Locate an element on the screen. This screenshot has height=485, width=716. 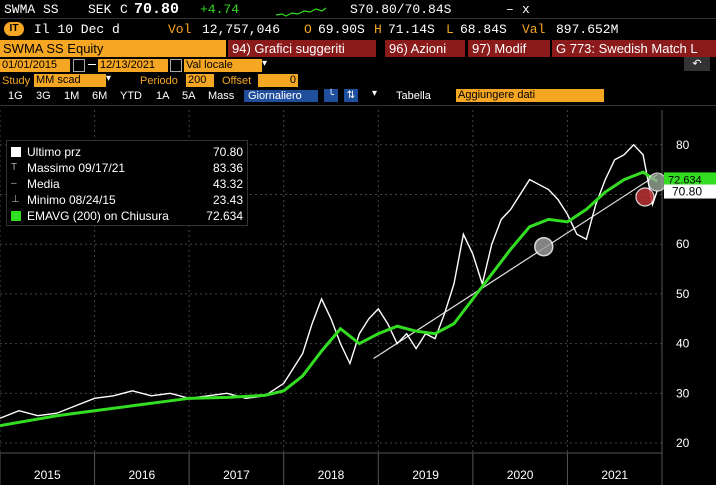
y-tick-label: 40 is located at coordinates (683, 344).